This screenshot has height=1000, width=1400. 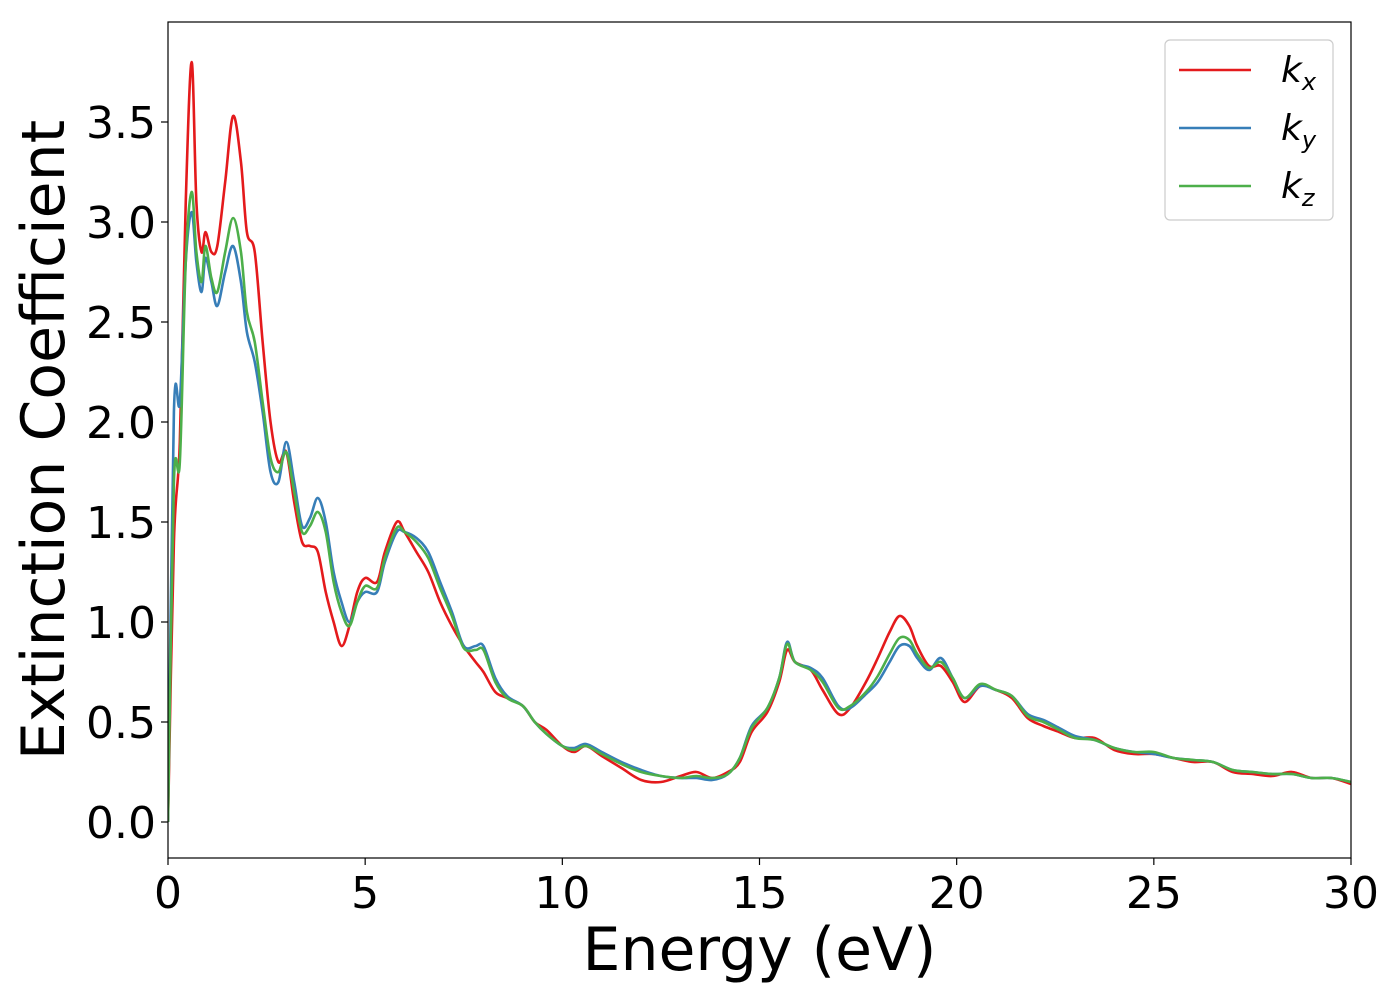 What do you see at coordinates (1154, 893) in the screenshot?
I see `x-tick-label: 25` at bounding box center [1154, 893].